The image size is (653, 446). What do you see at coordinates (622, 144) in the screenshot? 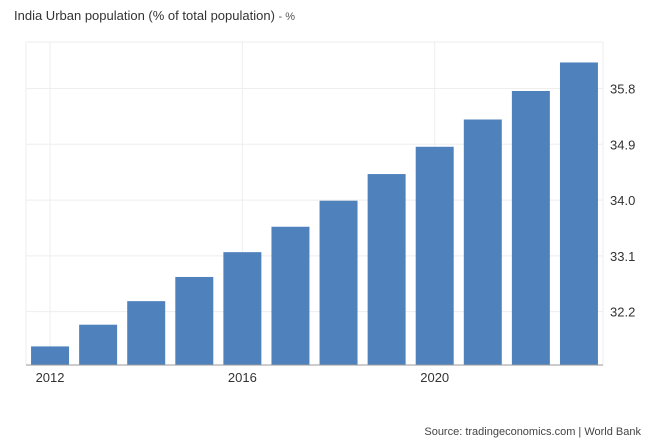
I see `y-tick-label: 34.9` at bounding box center [622, 144].